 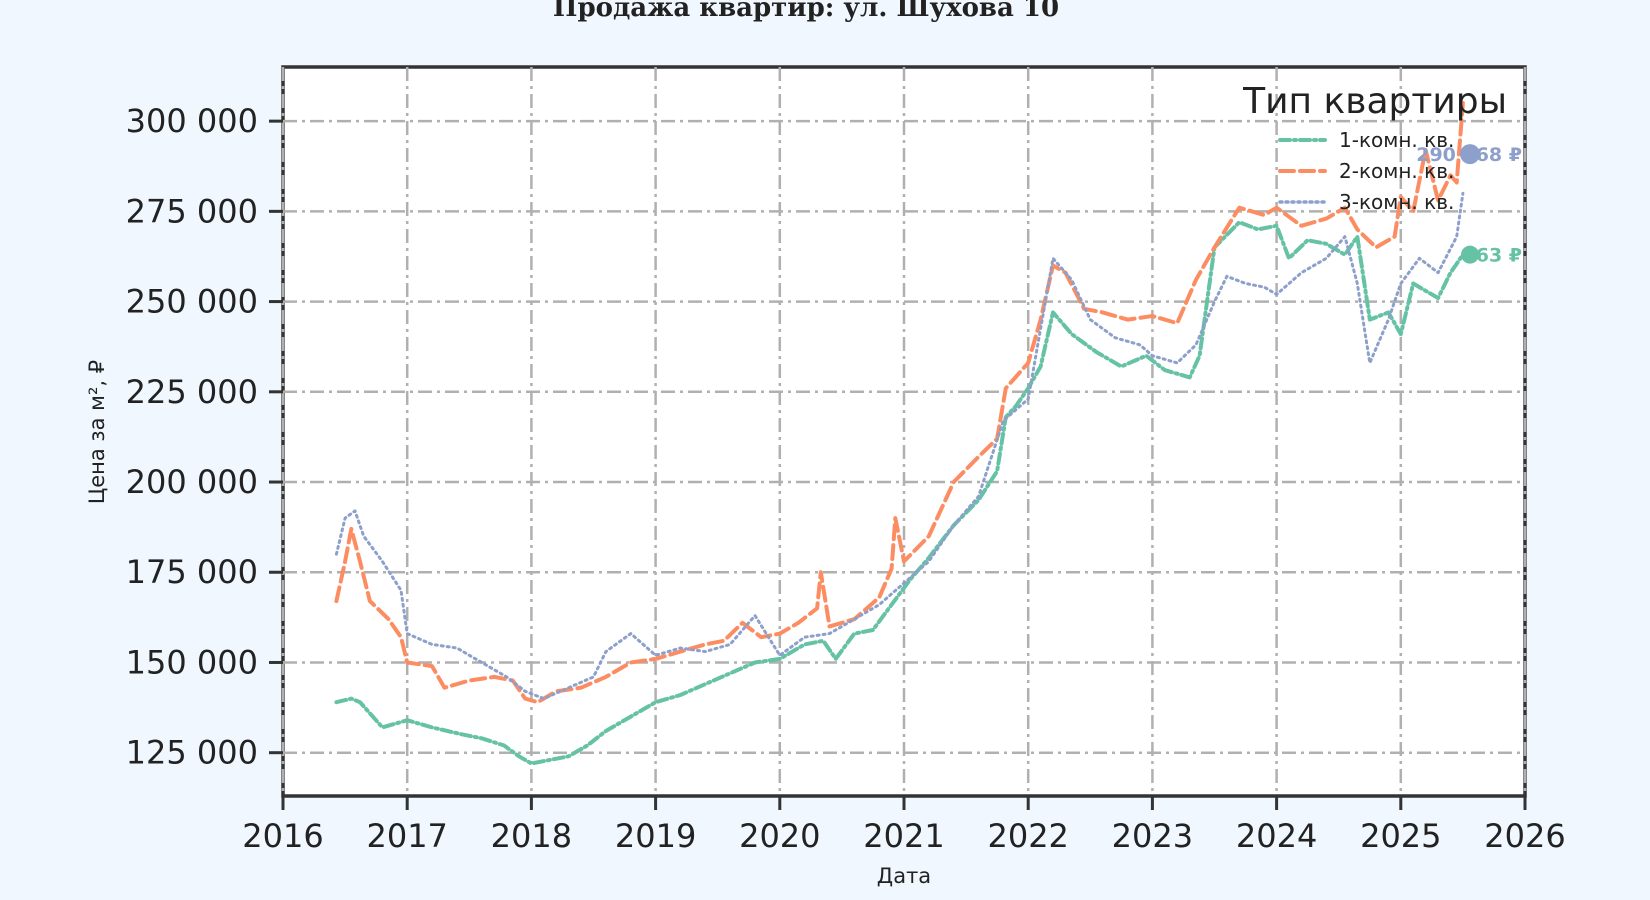 What do you see at coordinates (655, 836) in the screenshot?
I see `x-tick-label: 2019` at bounding box center [655, 836].